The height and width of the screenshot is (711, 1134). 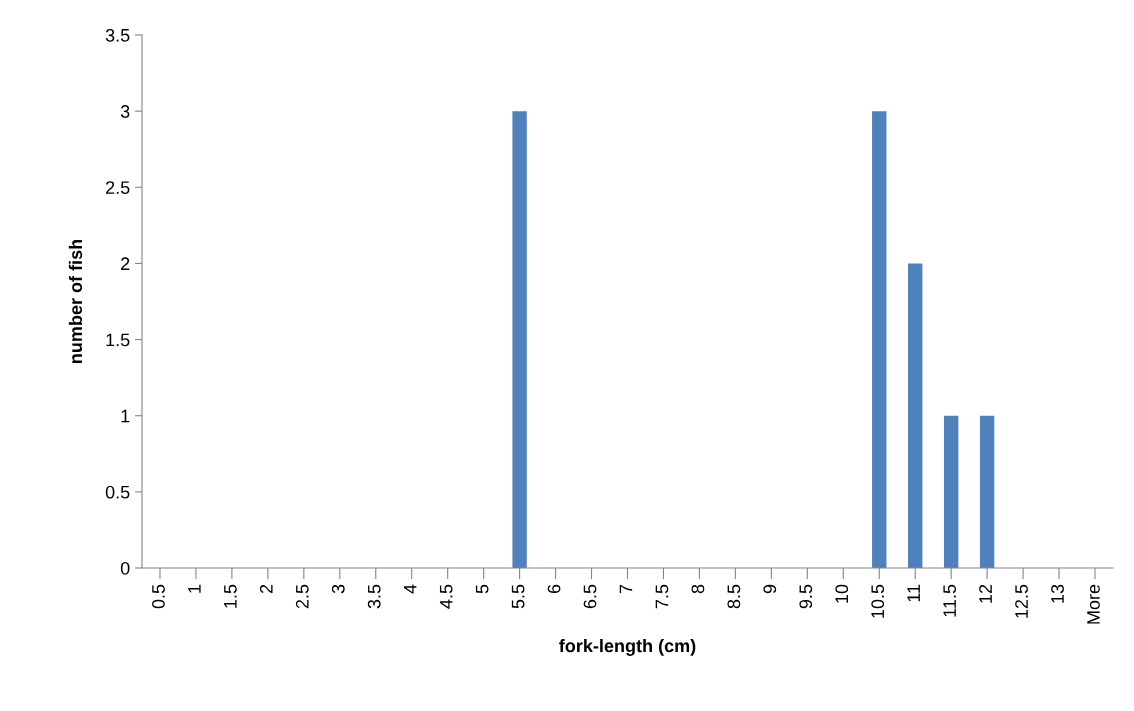 I want to click on x-tick-label: 5.5, so click(x=518, y=596).